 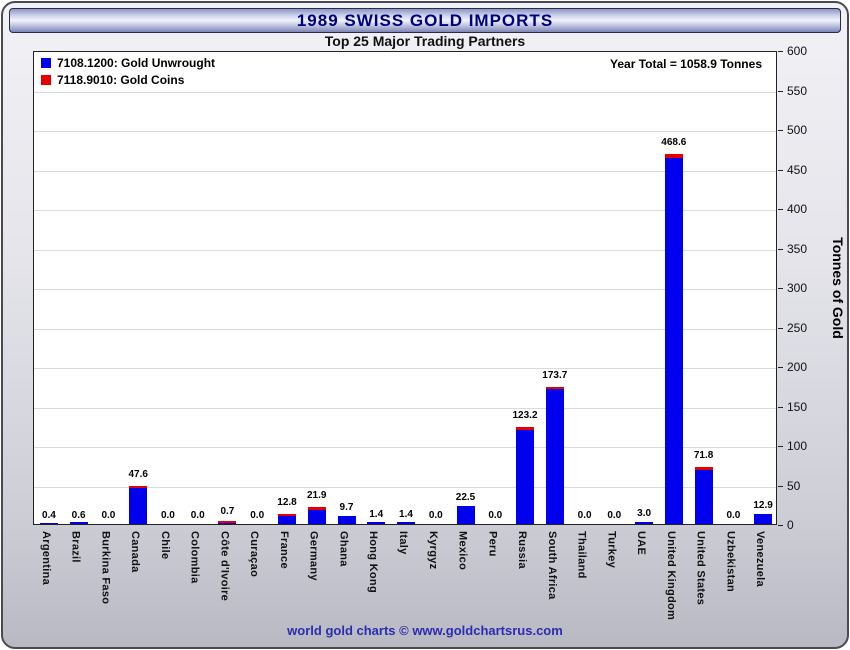 What do you see at coordinates (46, 63) in the screenshot?
I see `legend-swatch-blue-icon` at bounding box center [46, 63].